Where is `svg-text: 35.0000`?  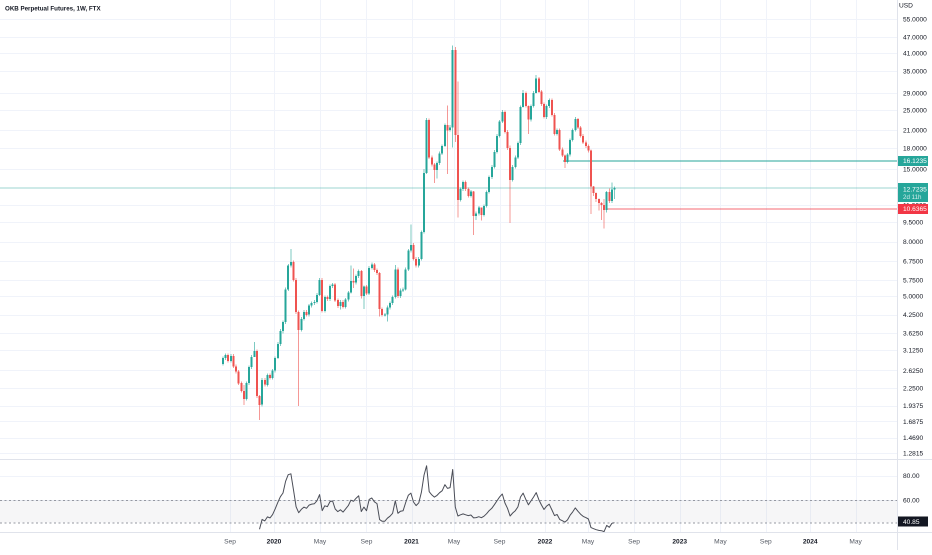 svg-text: 35.0000 is located at coordinates (915, 72).